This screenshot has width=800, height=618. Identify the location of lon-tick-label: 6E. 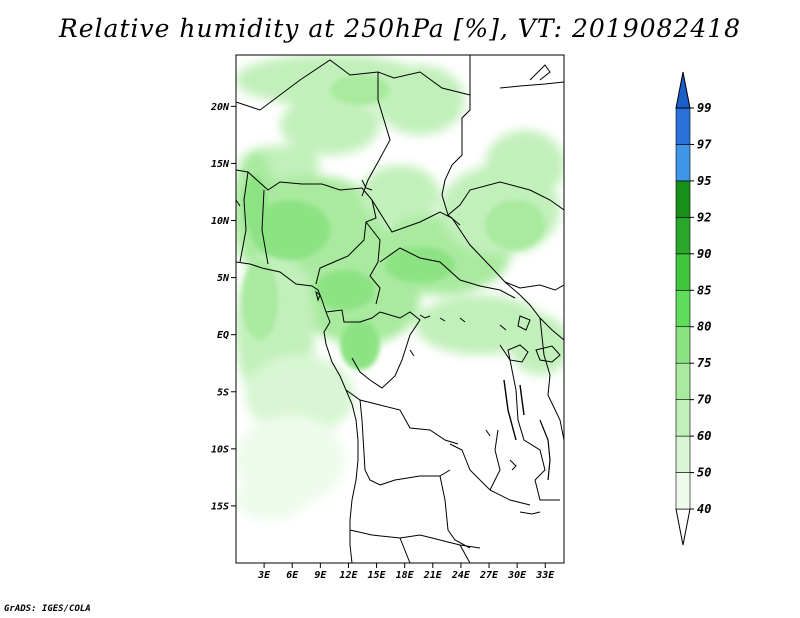
(292, 575).